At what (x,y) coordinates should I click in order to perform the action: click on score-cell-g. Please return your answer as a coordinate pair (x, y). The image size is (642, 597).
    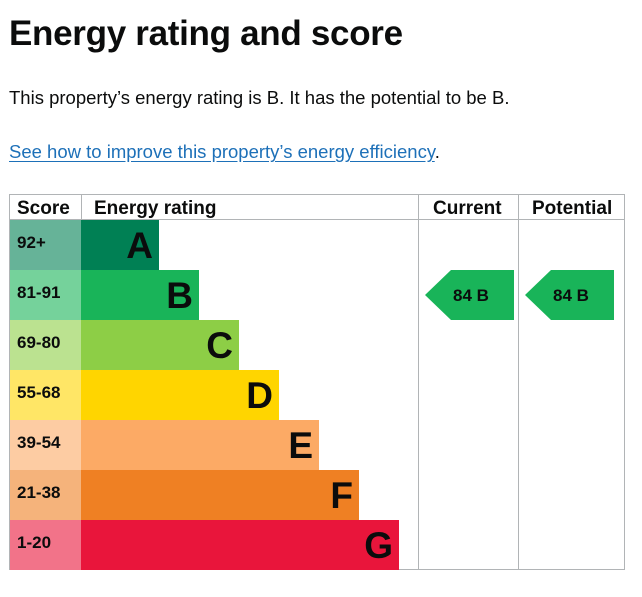
    Looking at the image, I should click on (45, 545).